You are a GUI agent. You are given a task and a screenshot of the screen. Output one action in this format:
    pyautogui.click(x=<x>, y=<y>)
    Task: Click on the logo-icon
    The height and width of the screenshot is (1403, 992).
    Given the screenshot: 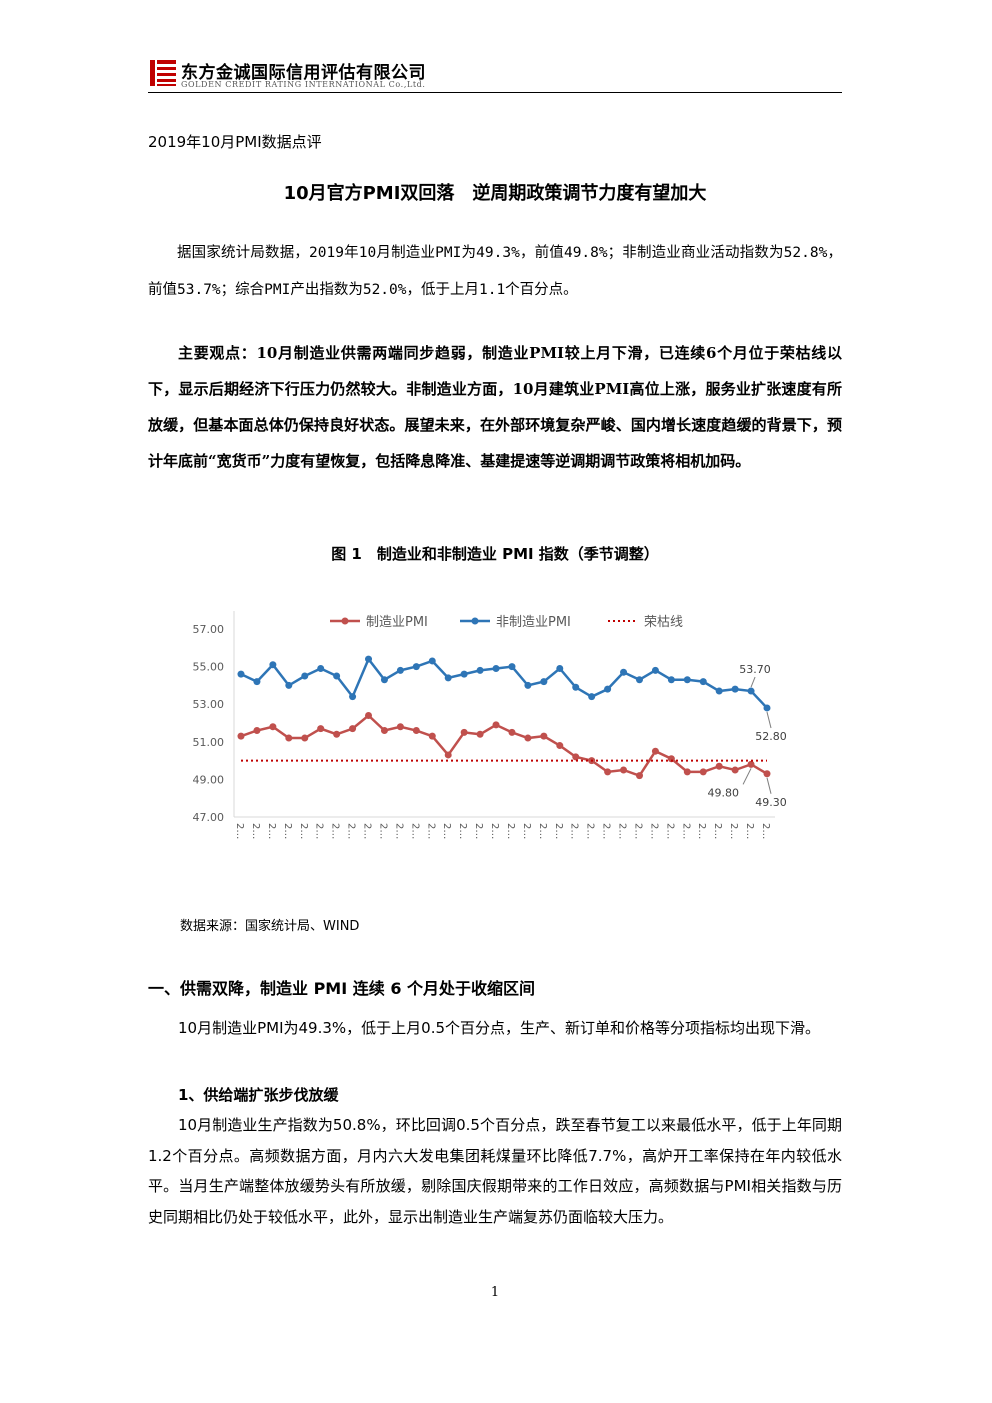 What is the action you would take?
    pyautogui.click(x=163, y=73)
    